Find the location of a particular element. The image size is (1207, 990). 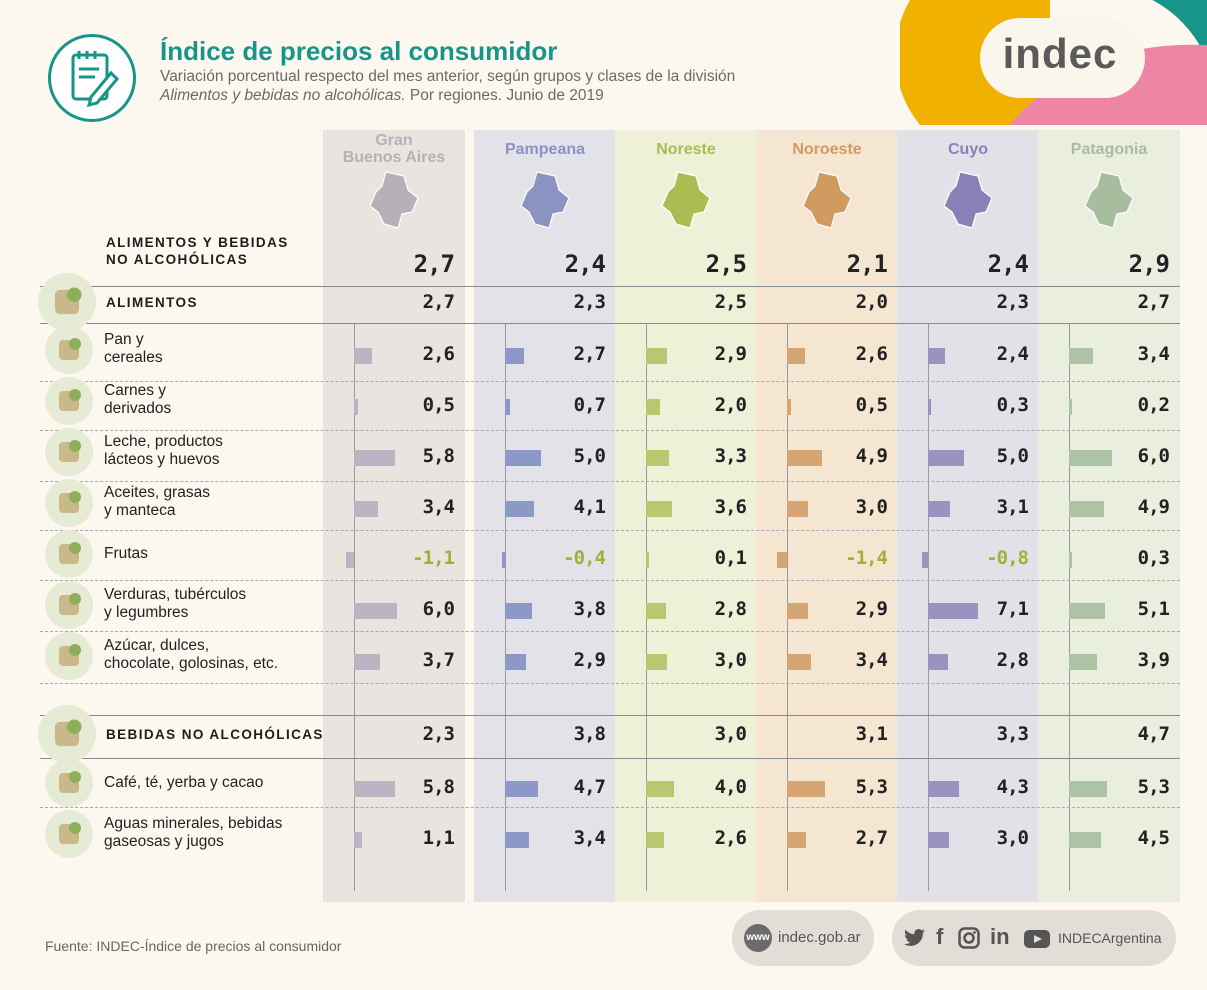

data-label: 7,1 is located at coordinates (1012, 609).